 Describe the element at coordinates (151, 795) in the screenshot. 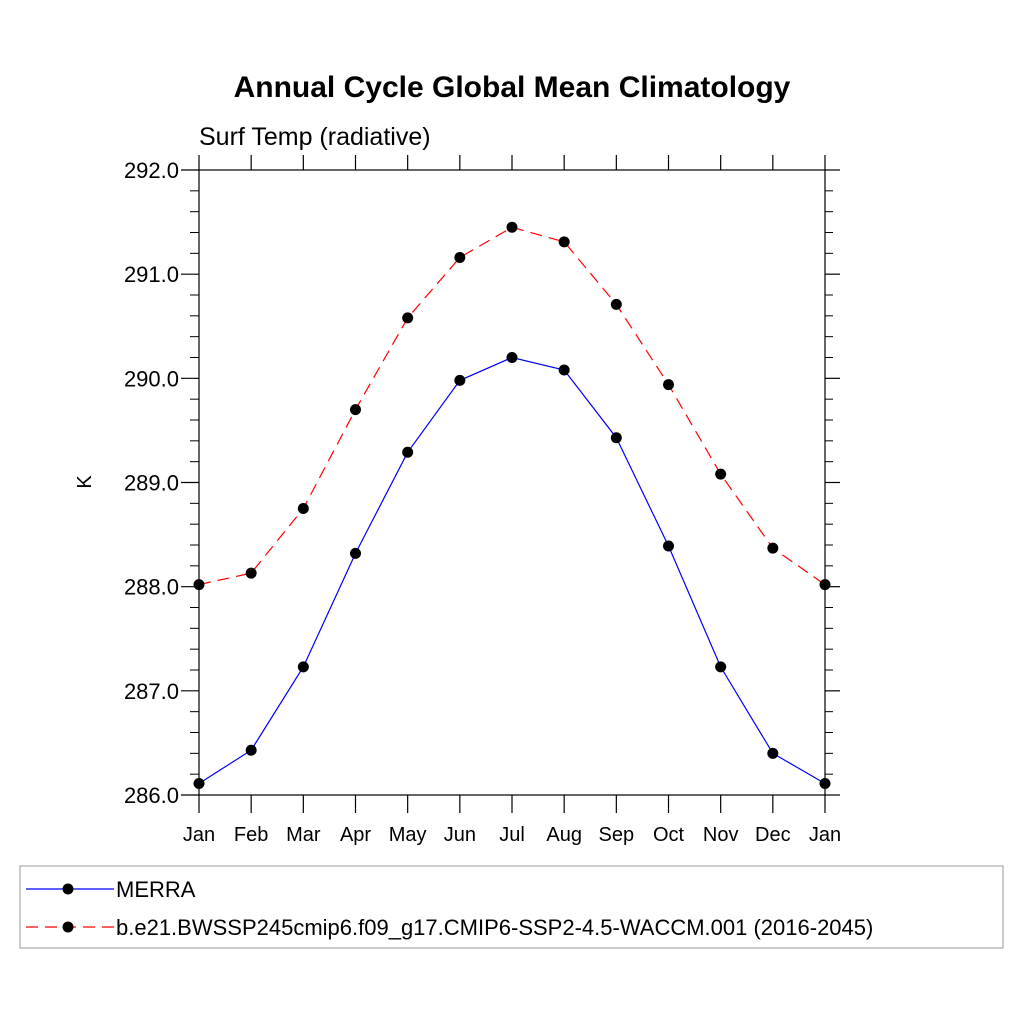

I see `y-tick-label: 286.0` at that location.